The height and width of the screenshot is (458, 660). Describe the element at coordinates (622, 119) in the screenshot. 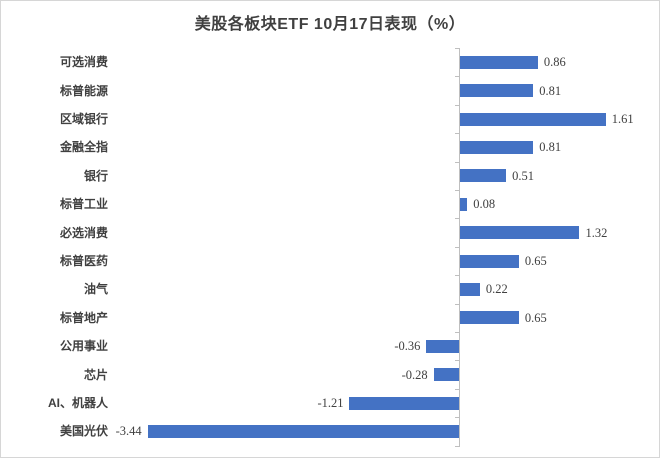

I see `value-label: 1.61` at that location.